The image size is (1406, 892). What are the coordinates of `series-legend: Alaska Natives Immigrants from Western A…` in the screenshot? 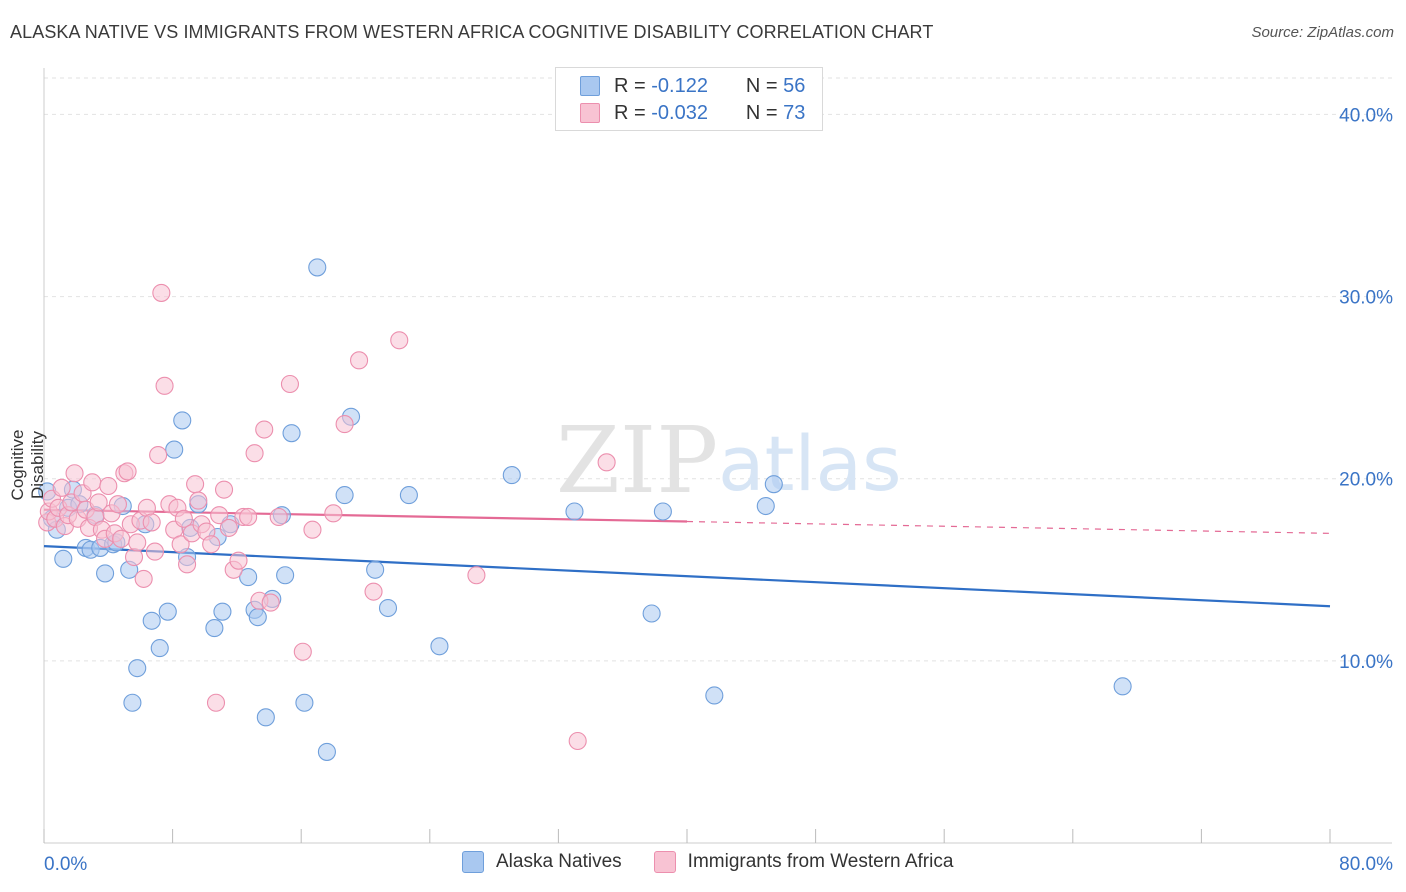 It's located at (723, 862).